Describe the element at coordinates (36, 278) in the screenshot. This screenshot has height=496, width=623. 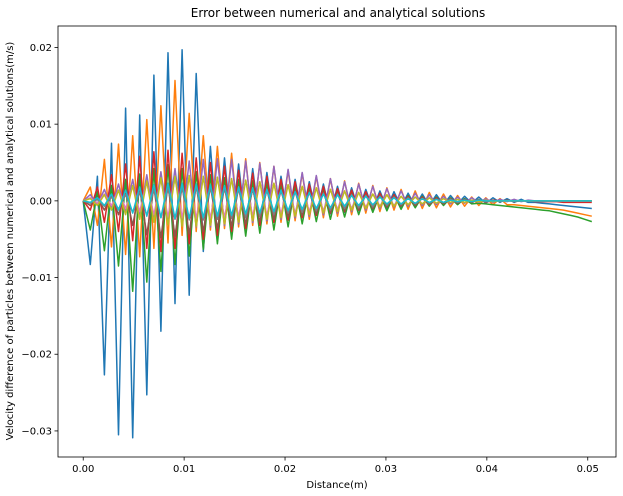
I see `y-tick-label: −0.01` at that location.